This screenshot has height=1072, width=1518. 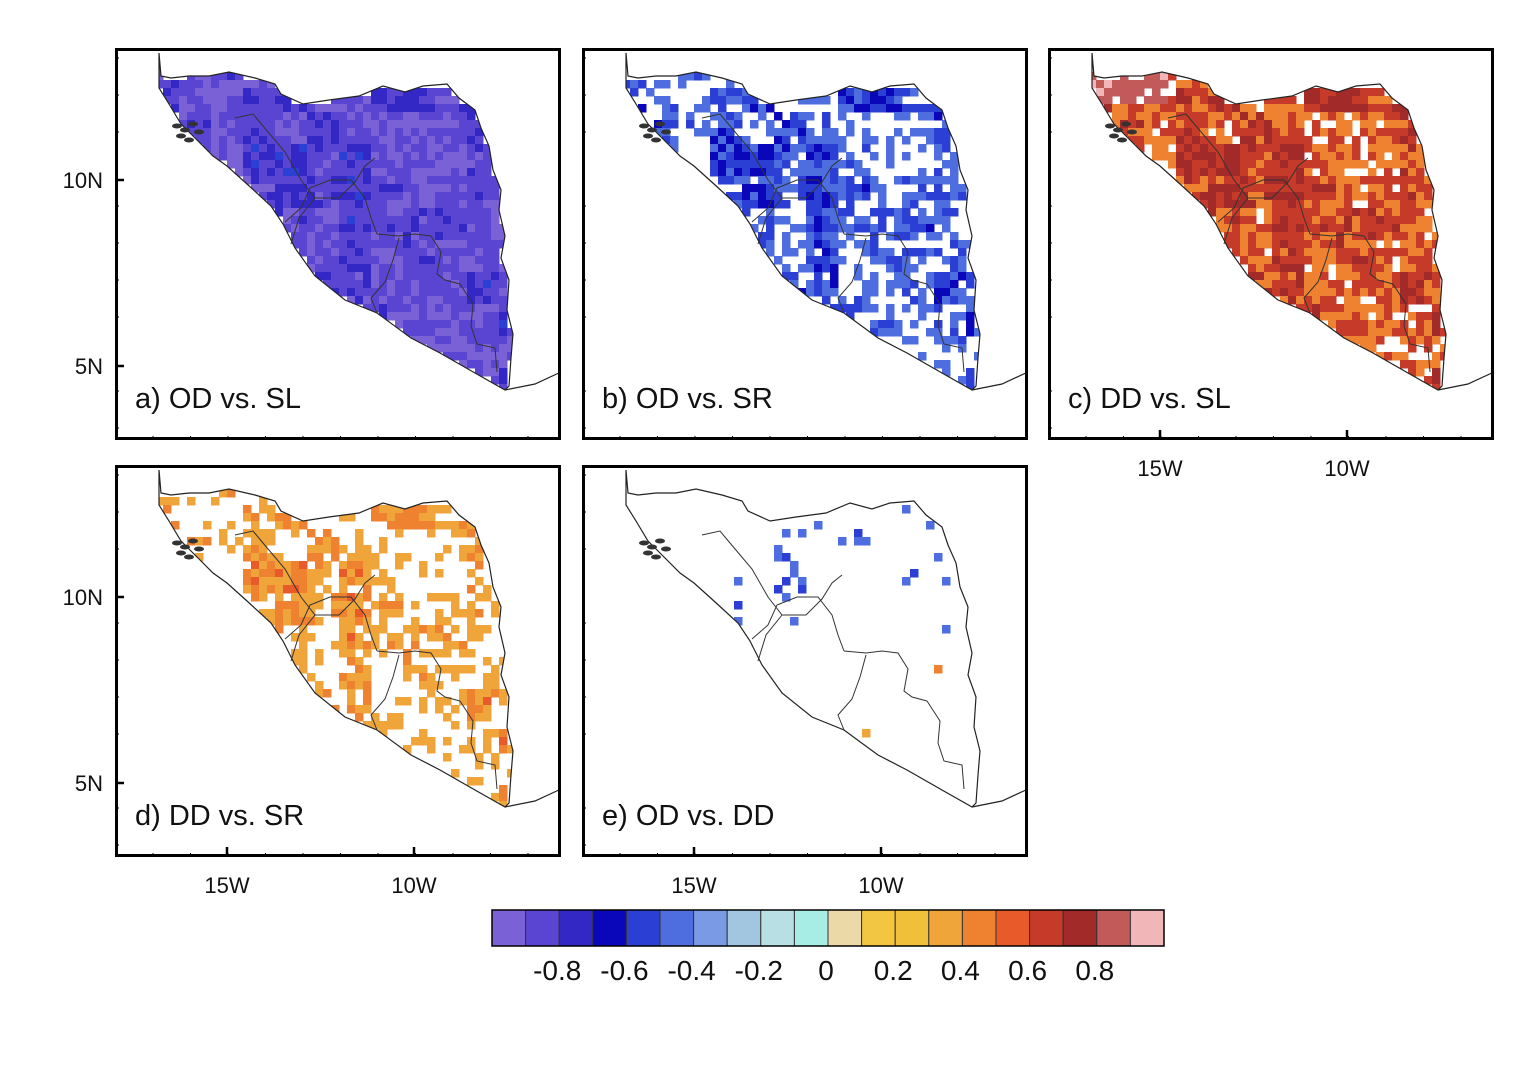 I want to click on colorbar-swatch, so click(x=878, y=928).